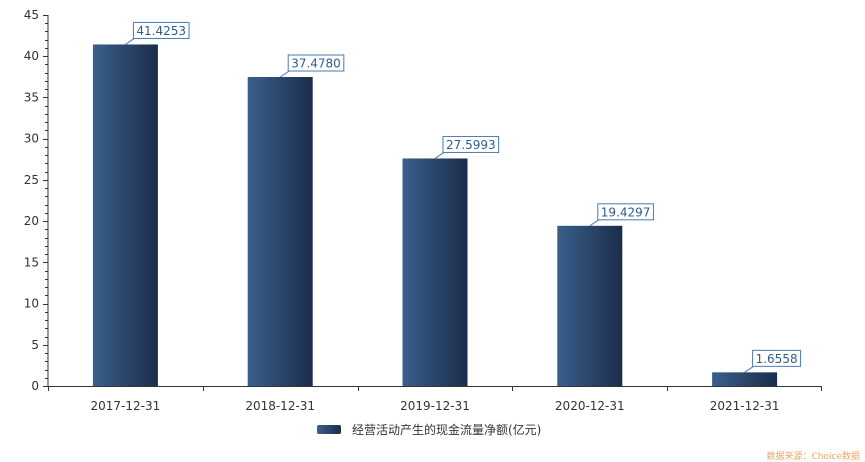  I want to click on y-tick-label: 15, so click(31, 262).